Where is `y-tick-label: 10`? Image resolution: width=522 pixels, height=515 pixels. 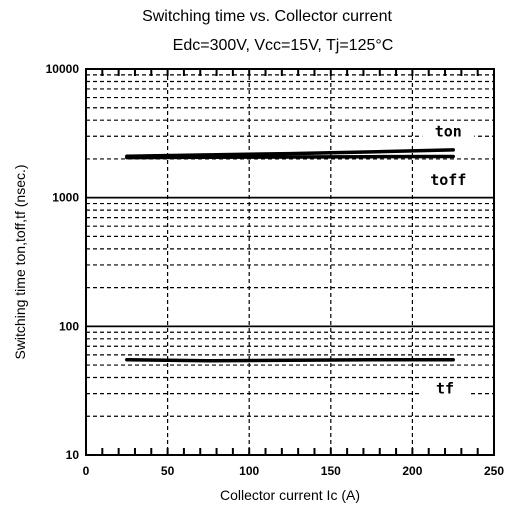
y-tick-label: 10 is located at coordinates (73, 455).